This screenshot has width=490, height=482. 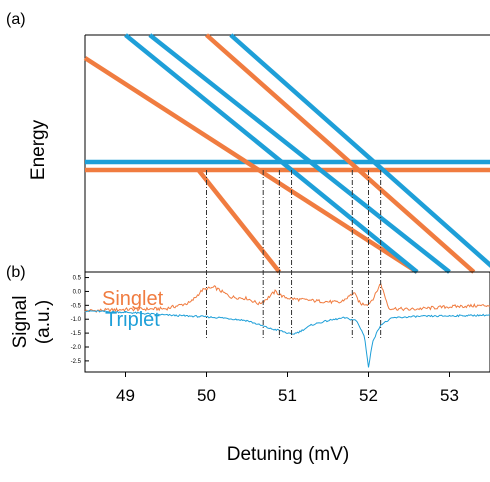 I want to click on x-tick-label: 51, so click(x=287, y=395).